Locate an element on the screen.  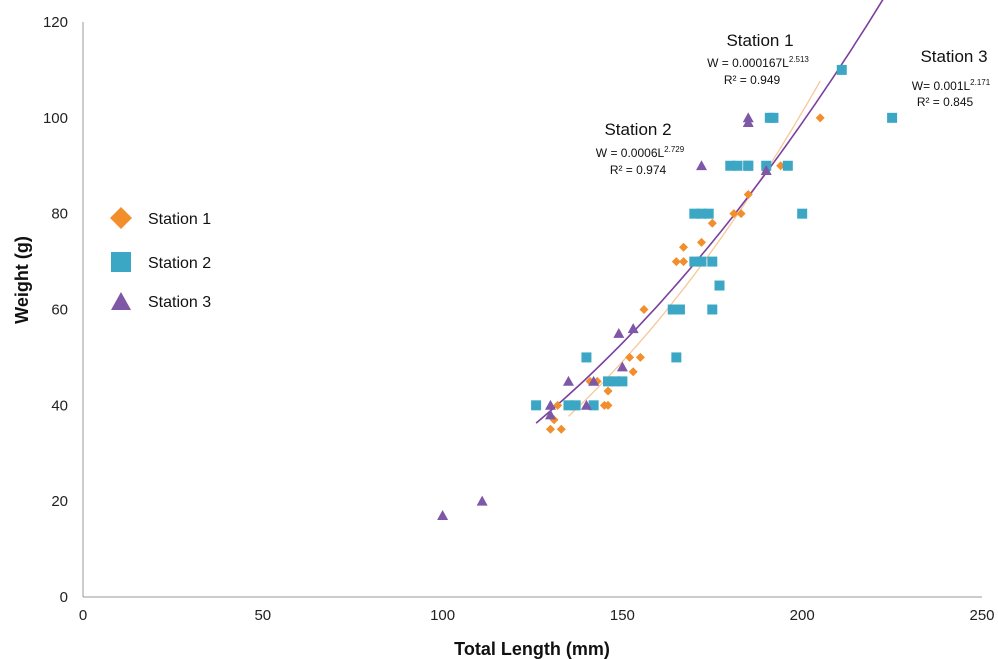
annotation-station-1: Station 1 W = 0.000167L2.513 R² = 0.949 is located at coordinates (758, 59).